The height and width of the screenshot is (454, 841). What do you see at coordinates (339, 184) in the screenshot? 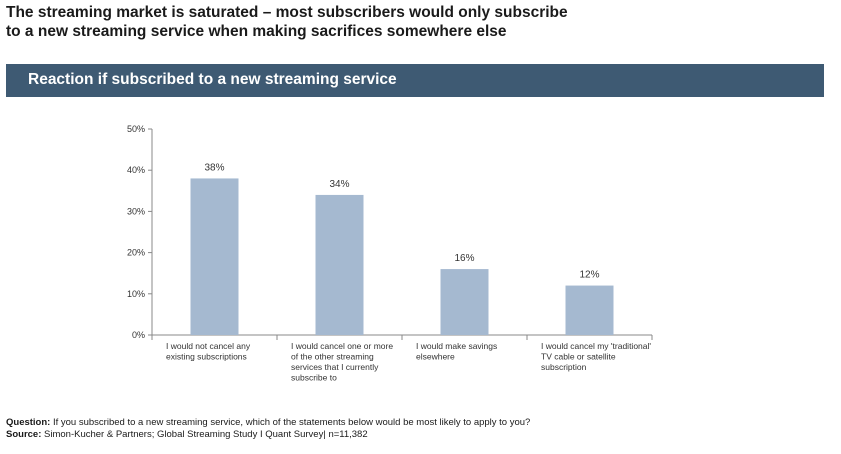
I see `data-label: 34%` at bounding box center [339, 184].